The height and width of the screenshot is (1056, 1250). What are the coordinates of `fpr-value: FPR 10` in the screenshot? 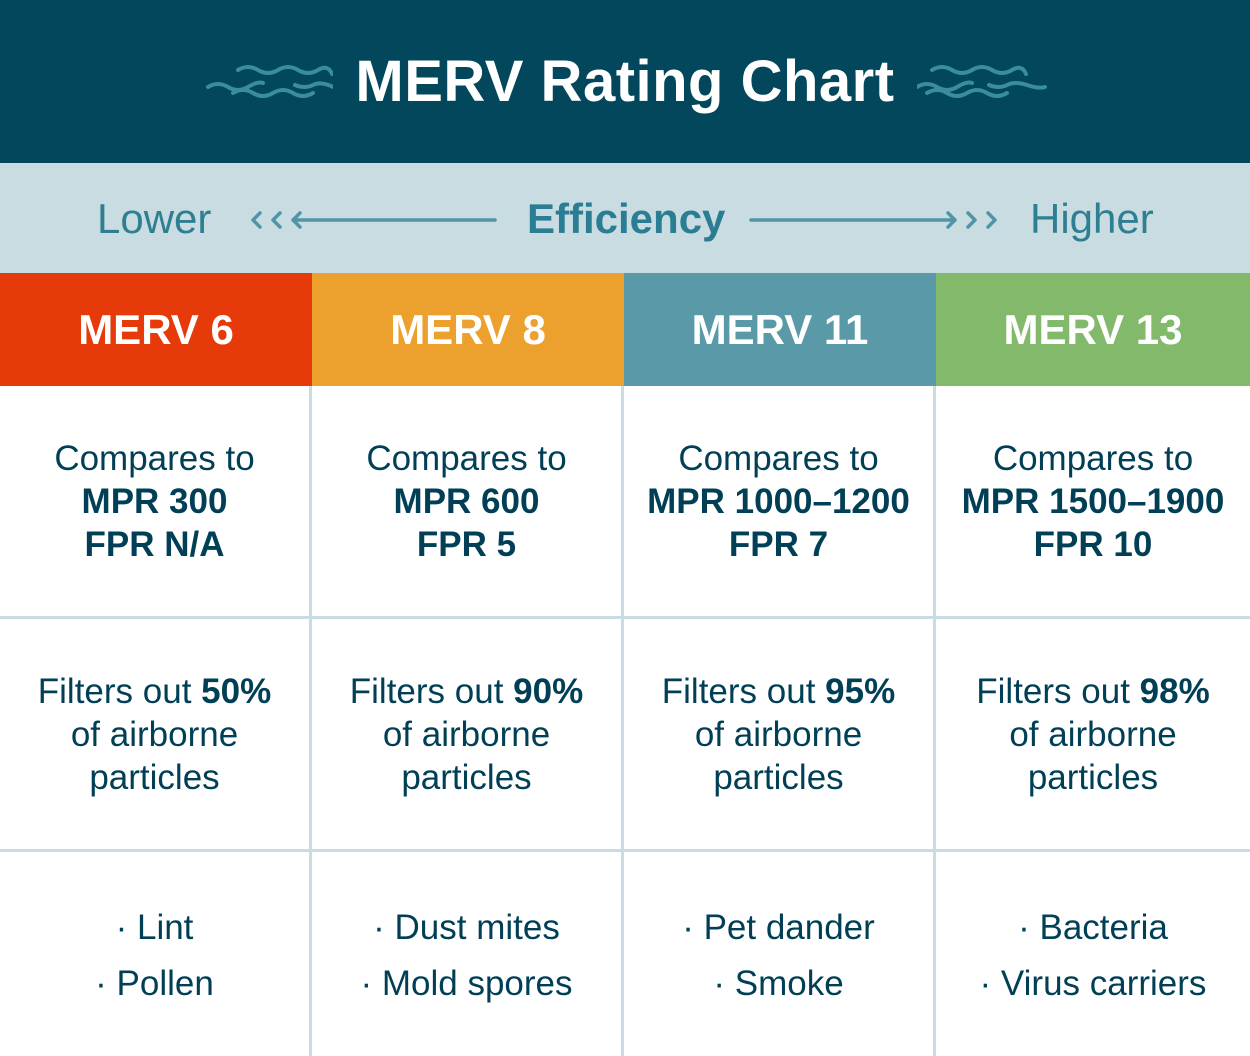 It's located at (1093, 544).